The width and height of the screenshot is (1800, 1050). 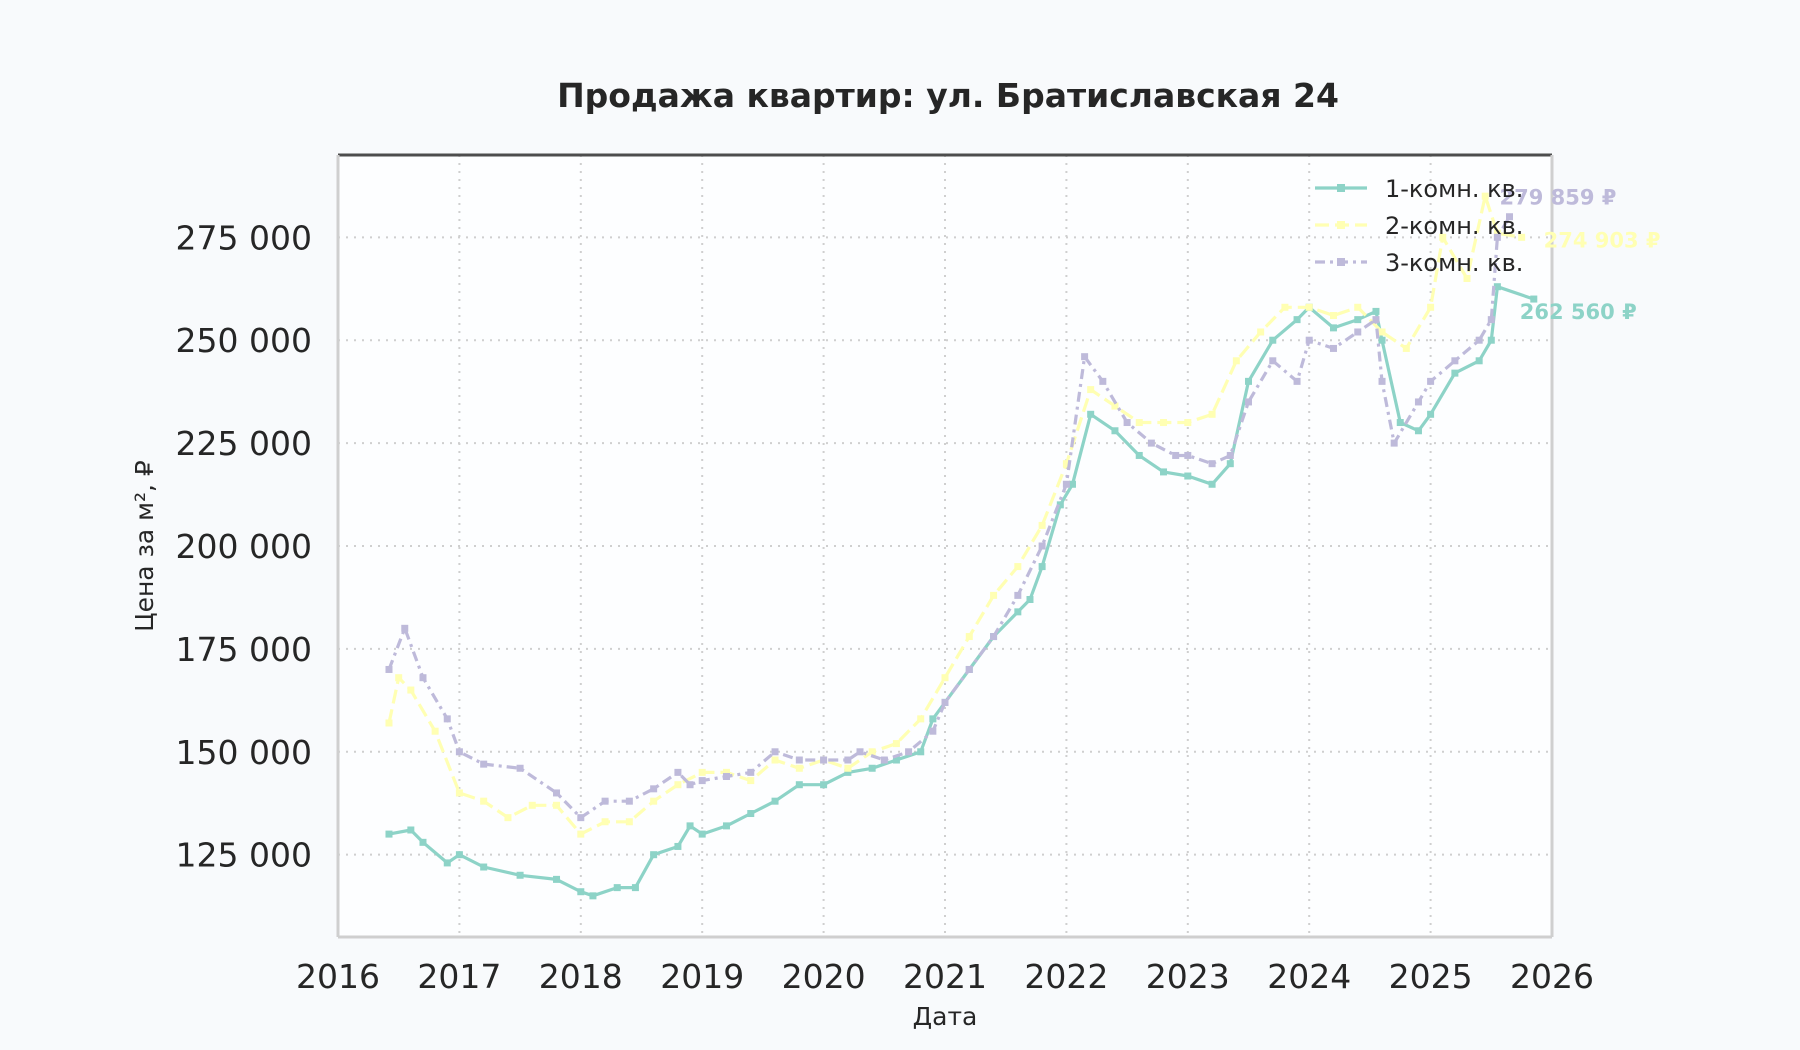 What do you see at coordinates (459, 976) in the screenshot?
I see `x-tick-label: 2017` at bounding box center [459, 976].